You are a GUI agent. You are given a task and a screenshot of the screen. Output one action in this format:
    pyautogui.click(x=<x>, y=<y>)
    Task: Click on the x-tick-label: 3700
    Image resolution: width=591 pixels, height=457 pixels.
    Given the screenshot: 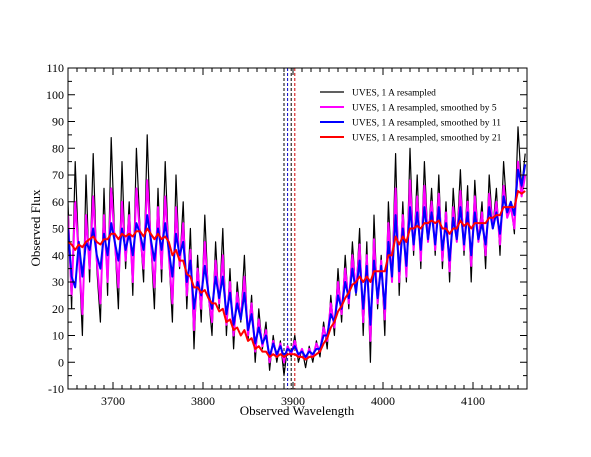 What is the action you would take?
    pyautogui.click(x=113, y=401)
    